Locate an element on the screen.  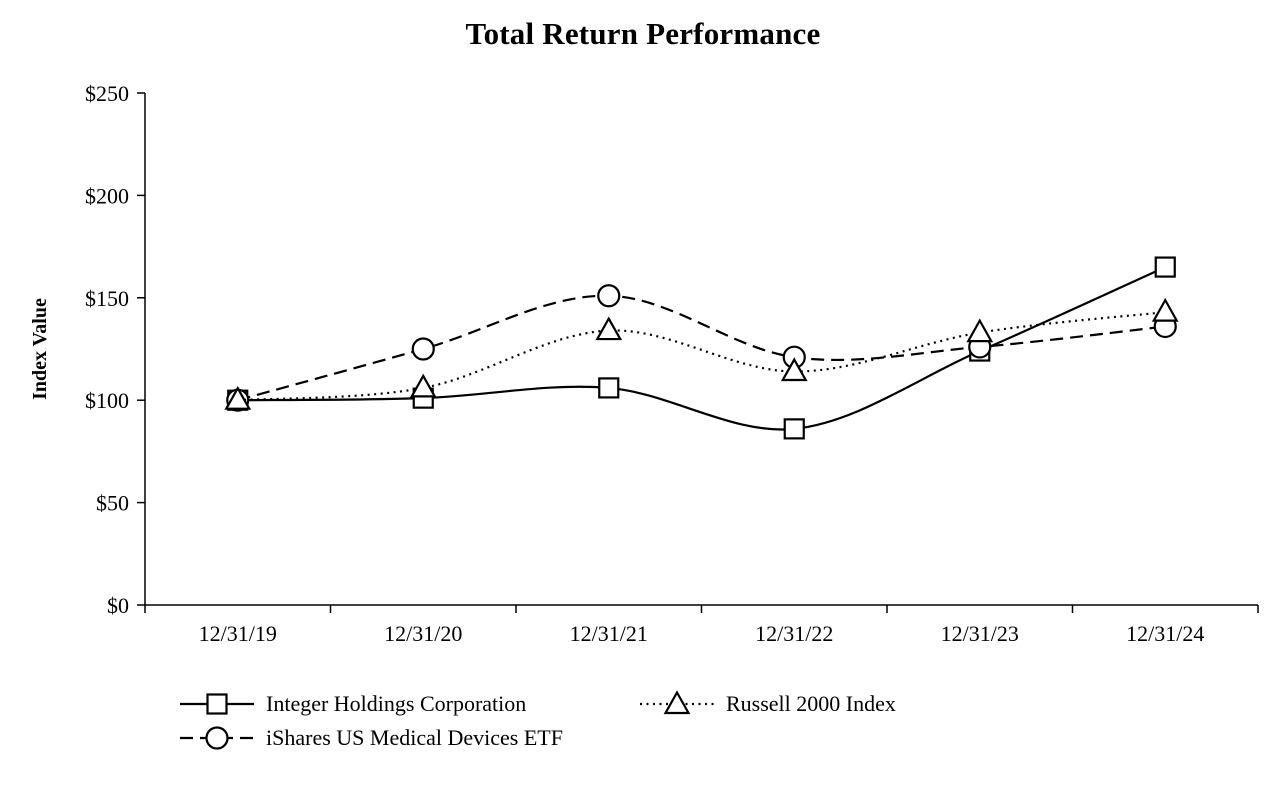
legend-label-integer-holdings: Integer Holdings Corporation is located at coordinates (396, 703).